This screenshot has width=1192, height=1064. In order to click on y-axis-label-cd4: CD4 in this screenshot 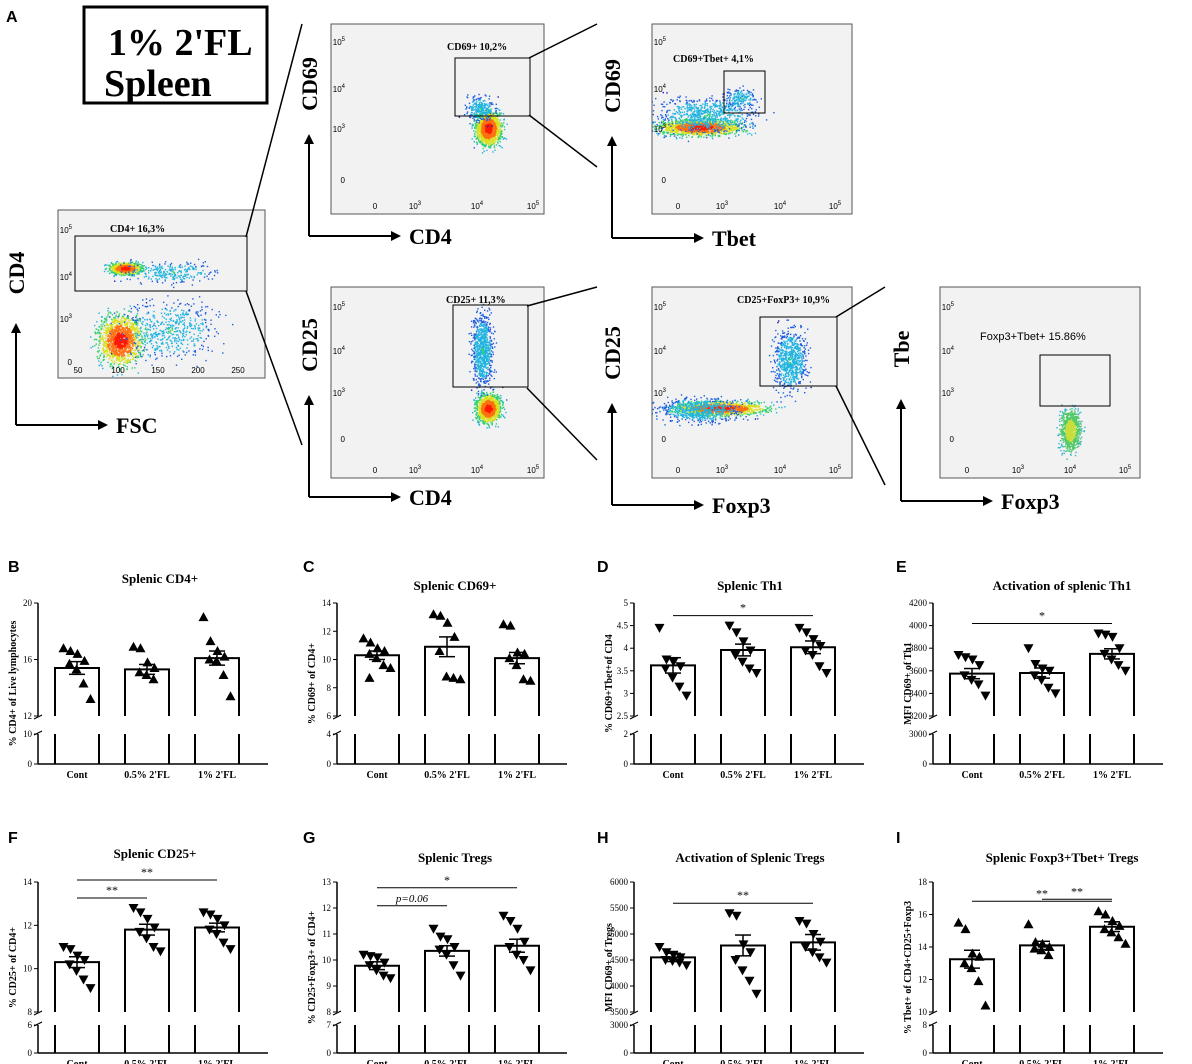, I will do `click(16, 273)`.